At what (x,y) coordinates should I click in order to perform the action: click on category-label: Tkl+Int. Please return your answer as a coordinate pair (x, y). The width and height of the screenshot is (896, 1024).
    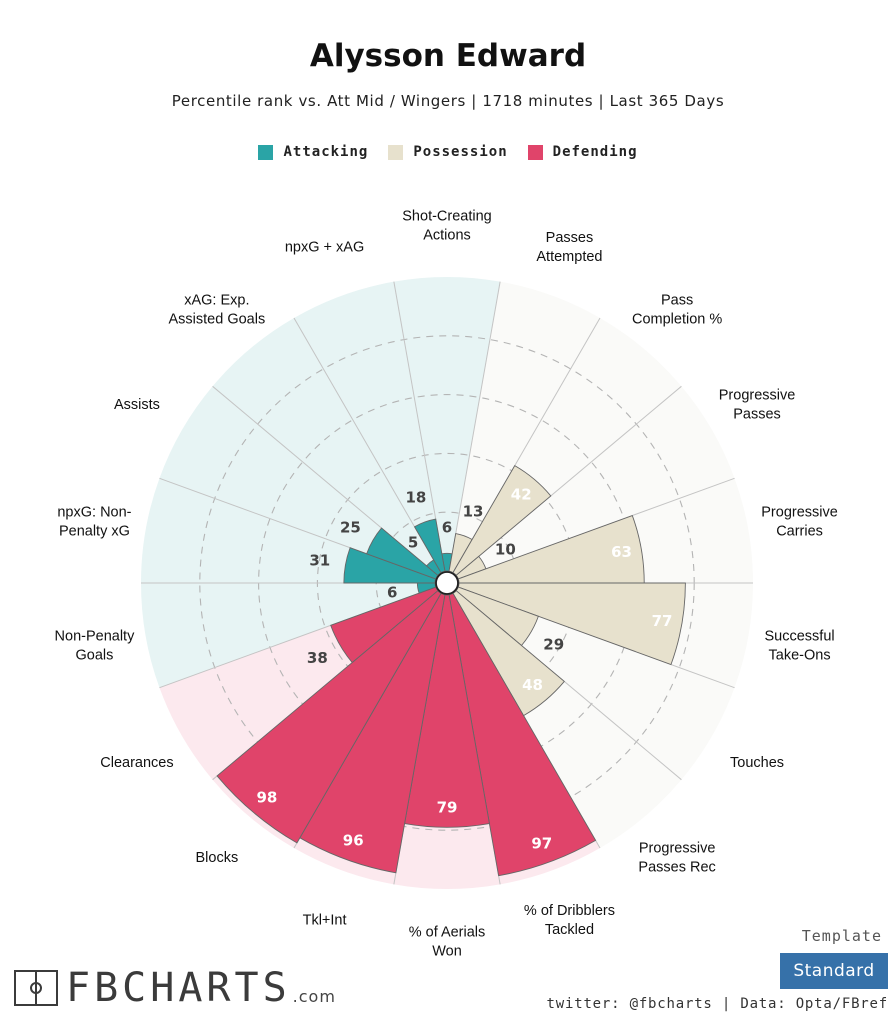
    Looking at the image, I should click on (325, 920).